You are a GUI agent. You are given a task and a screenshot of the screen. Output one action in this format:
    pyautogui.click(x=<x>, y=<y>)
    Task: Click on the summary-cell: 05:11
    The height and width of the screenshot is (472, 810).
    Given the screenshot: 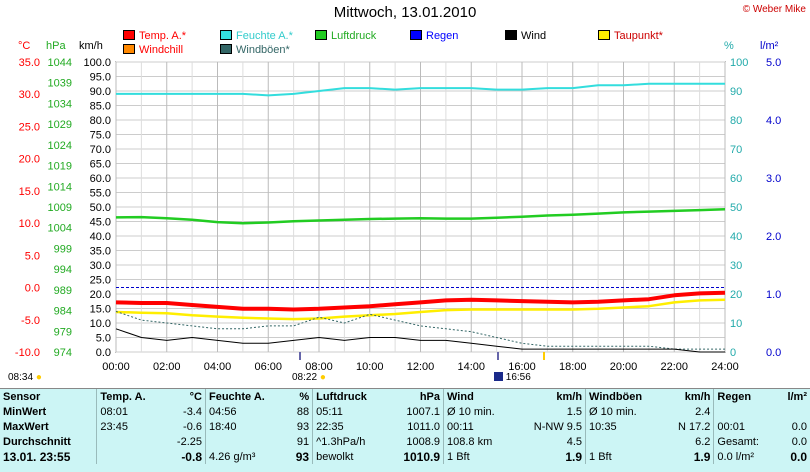 What is the action you would take?
    pyautogui.click(x=350, y=411)
    